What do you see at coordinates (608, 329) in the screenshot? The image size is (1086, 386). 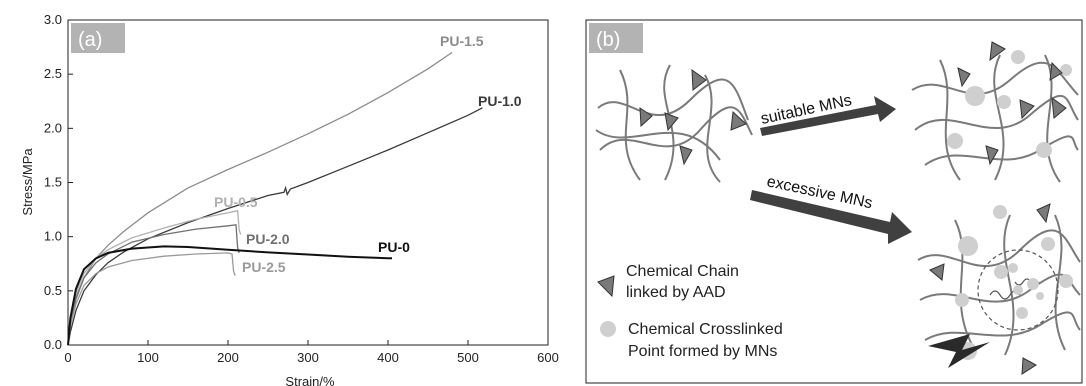 I see `circle-legend-icon` at bounding box center [608, 329].